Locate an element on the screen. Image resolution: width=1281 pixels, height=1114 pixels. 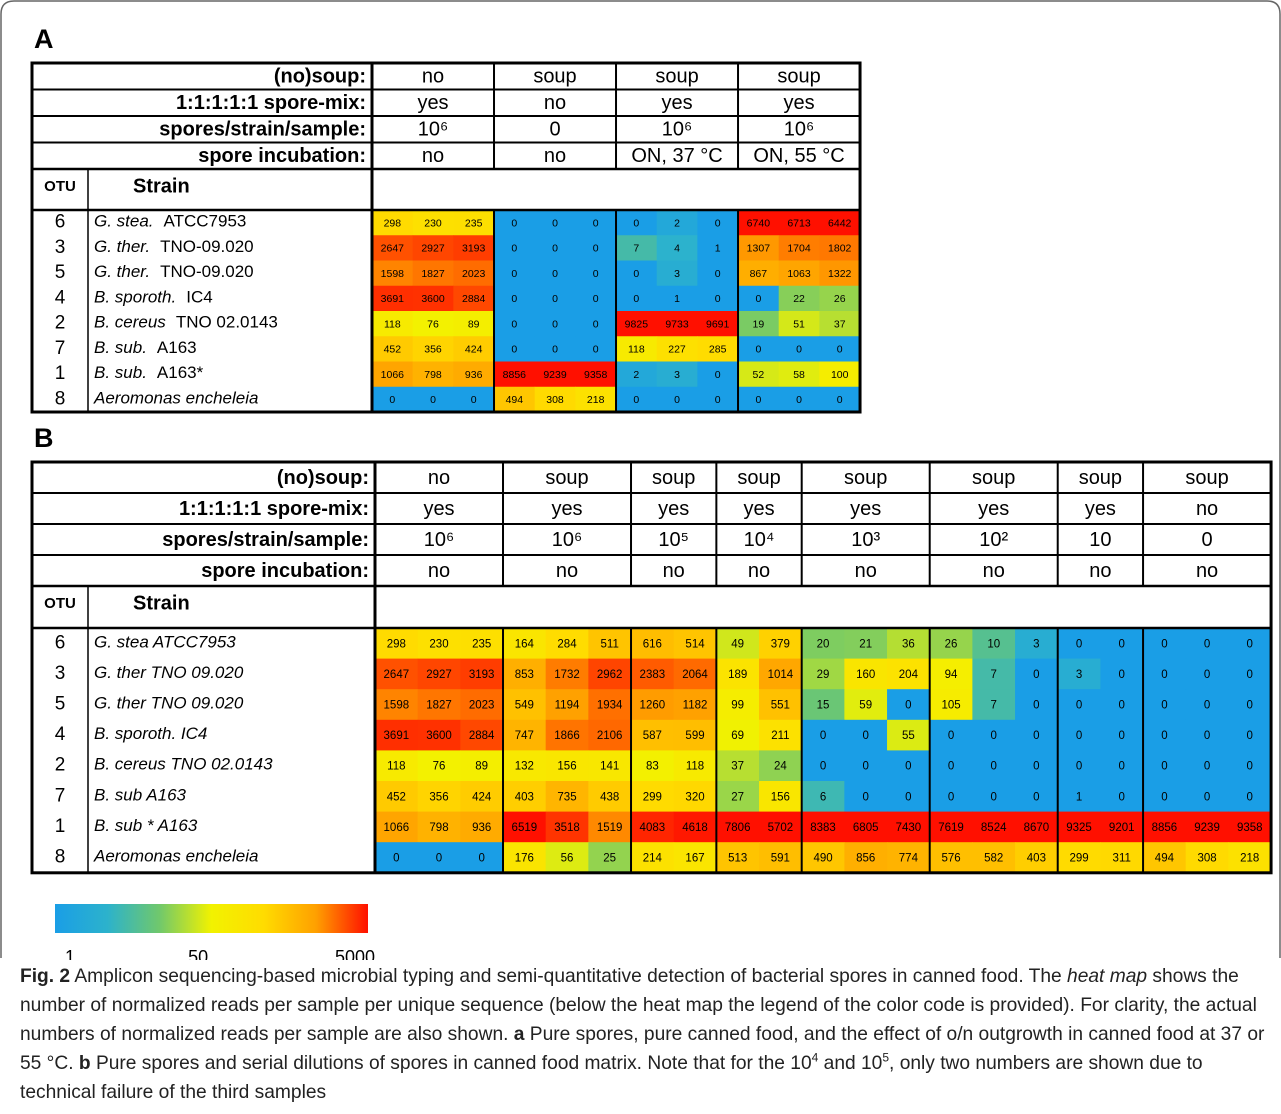
header-value: no is located at coordinates (555, 103).